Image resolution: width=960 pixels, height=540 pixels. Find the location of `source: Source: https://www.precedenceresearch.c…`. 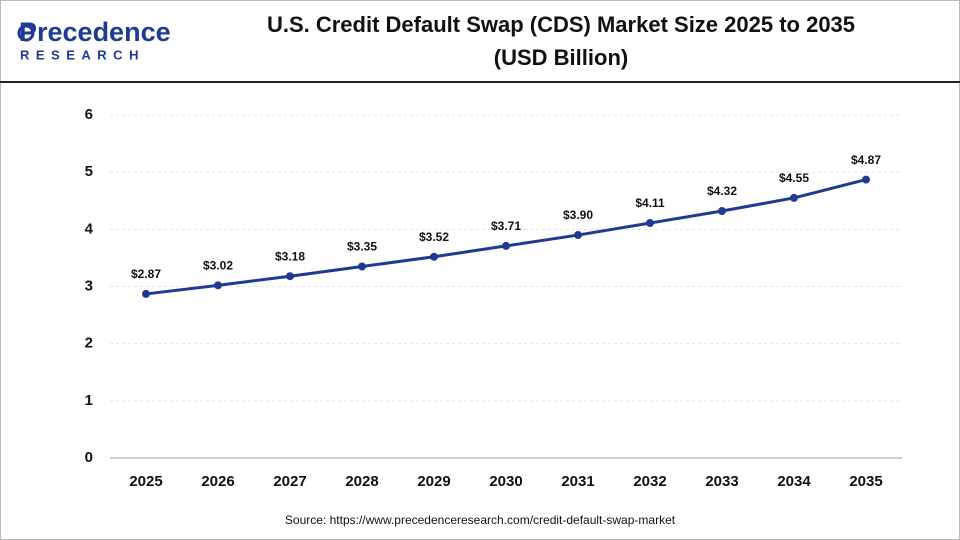

source: Source: https://www.precedenceresearch.c… is located at coordinates (480, 520).